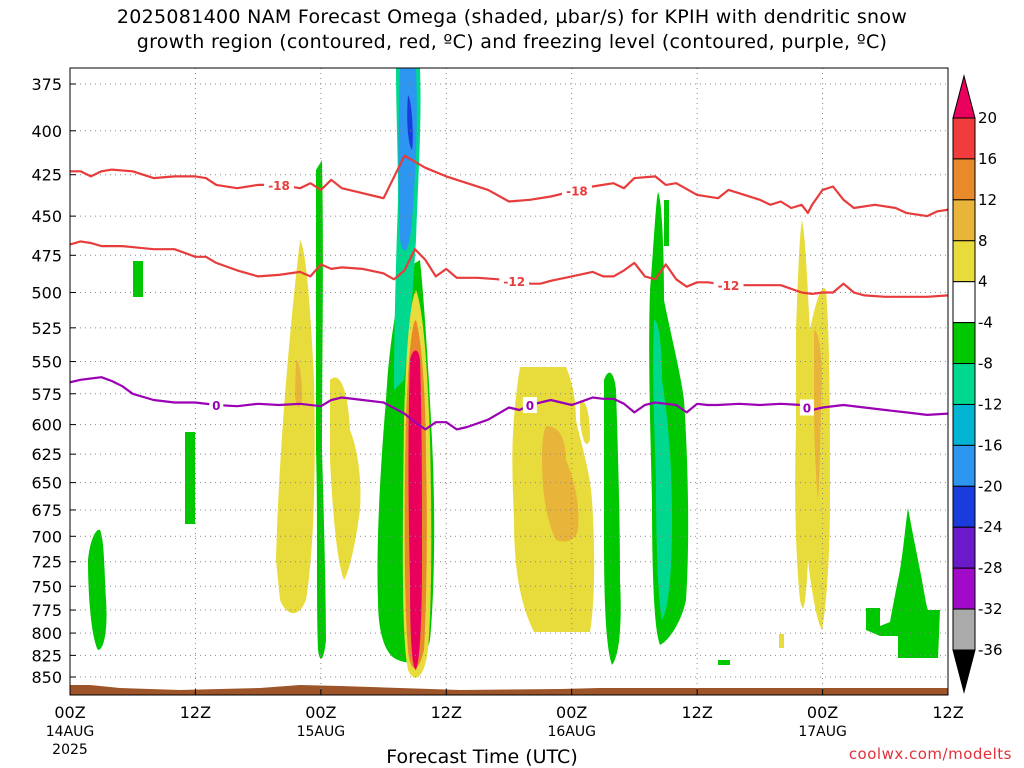 Image resolution: width=1024 pixels, height=768 pixels. Describe the element at coordinates (985, 364) in the screenshot. I see `colorbar-label: -8` at that location.